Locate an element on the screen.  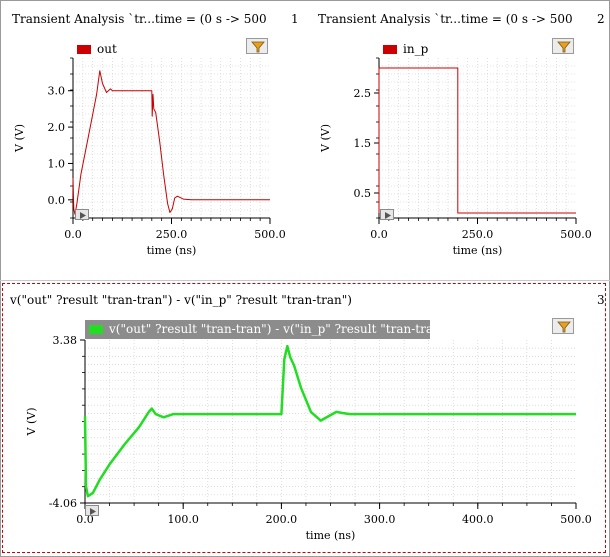
chart-3-y-tick-label: 3.38 is located at coordinates (65, 340).